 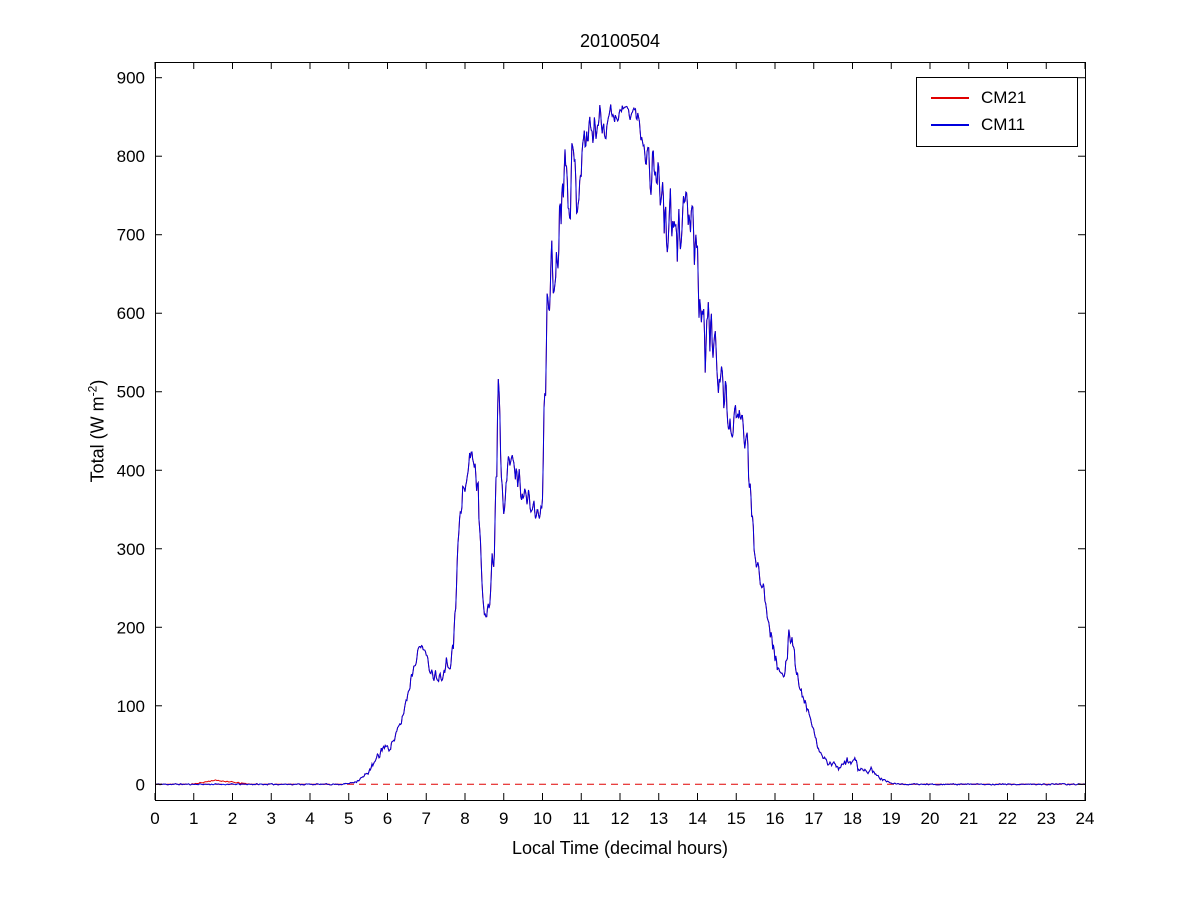 What do you see at coordinates (1007, 818) in the screenshot?
I see `x-tick-label: 22` at bounding box center [1007, 818].